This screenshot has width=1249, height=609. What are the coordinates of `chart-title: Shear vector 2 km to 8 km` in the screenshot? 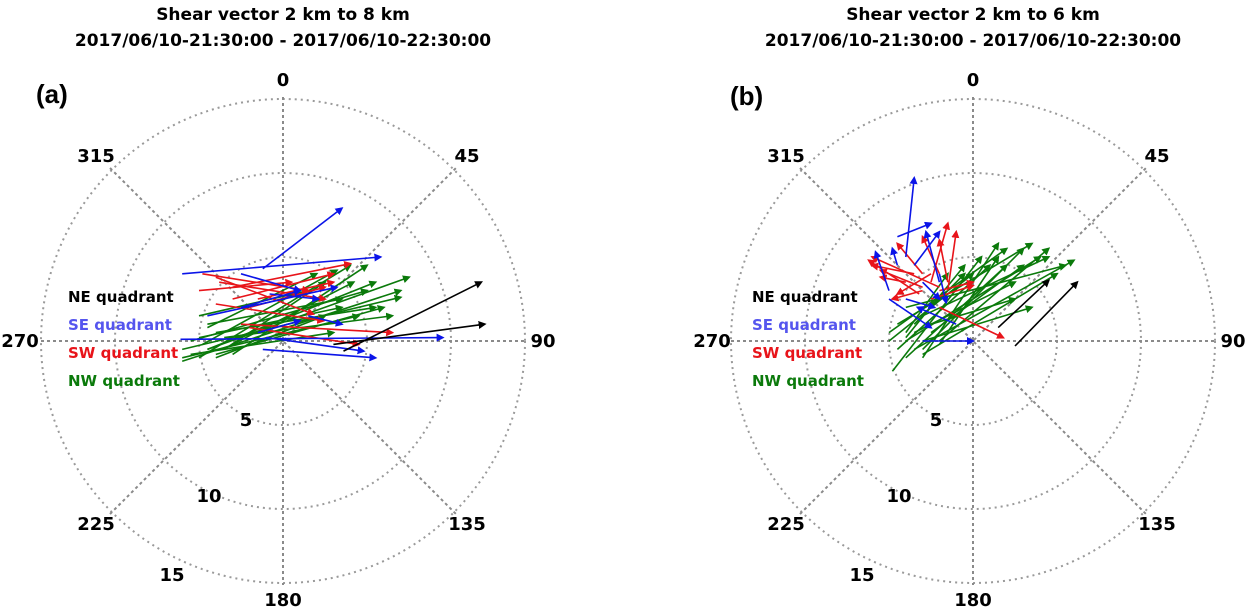 It's located at (283, 15).